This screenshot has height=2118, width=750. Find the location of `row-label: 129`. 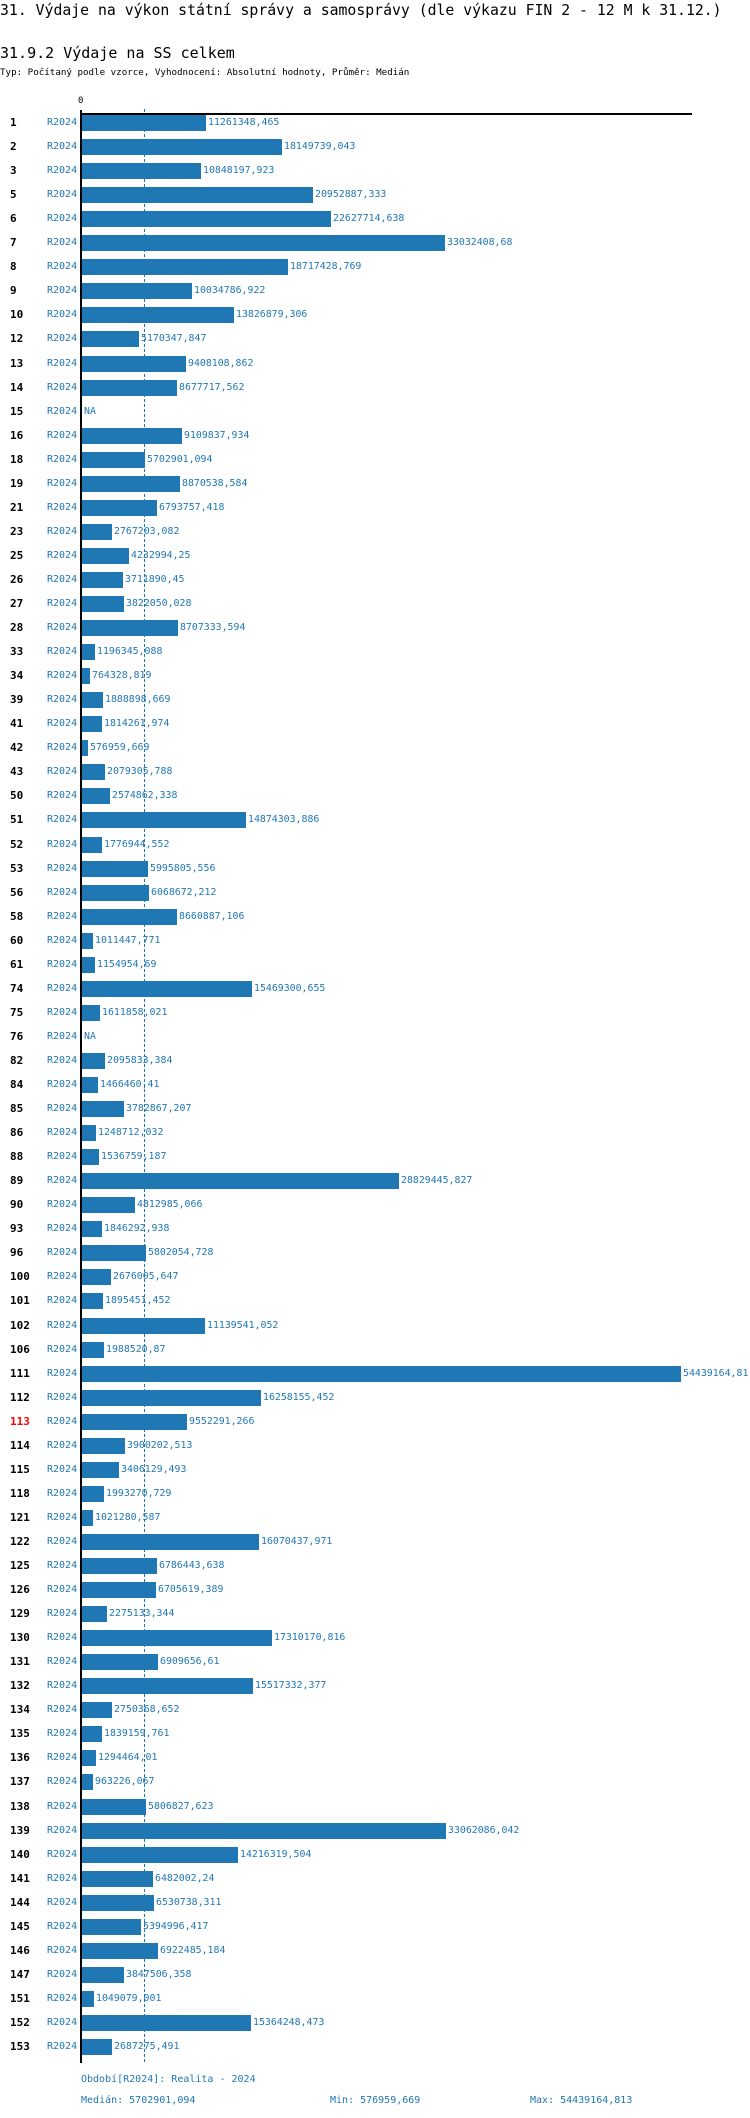

row-label: 129 is located at coordinates (20, 1614).